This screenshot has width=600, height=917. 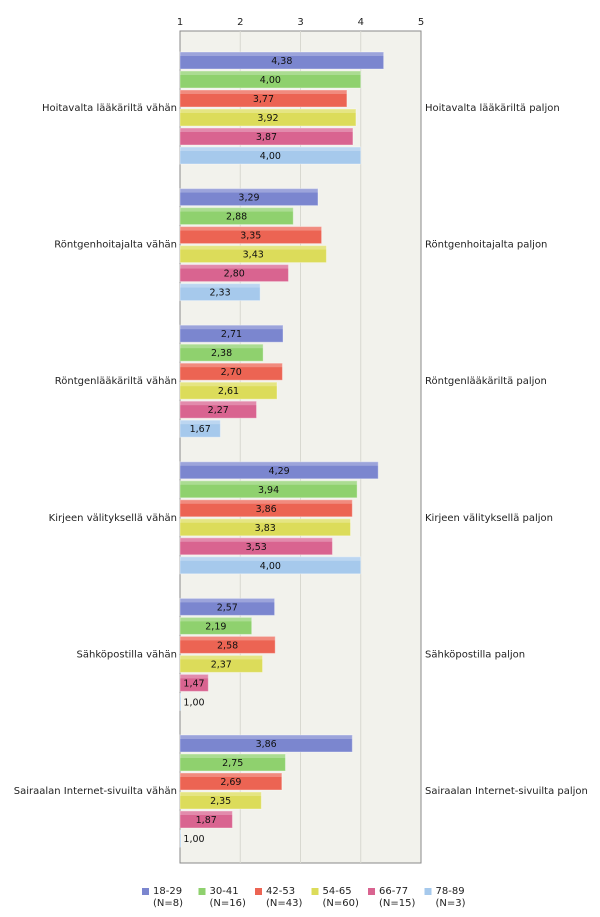 What do you see at coordinates (266, 137) in the screenshot?
I see `bar-value-label: 3,87` at bounding box center [266, 137].